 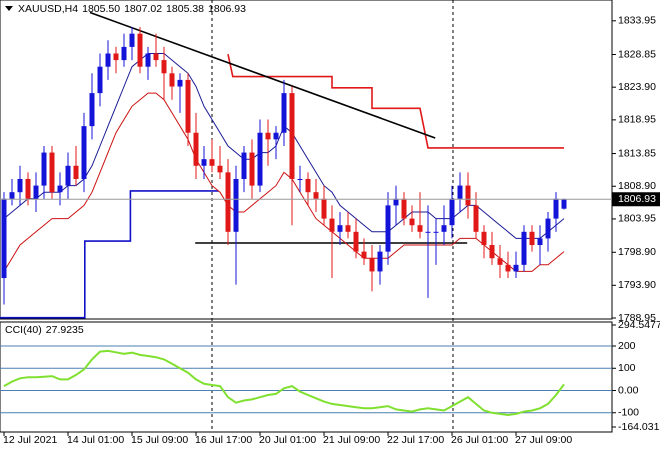 I want to click on x-tick-label: 15 Jul 09:00, so click(x=159, y=440).